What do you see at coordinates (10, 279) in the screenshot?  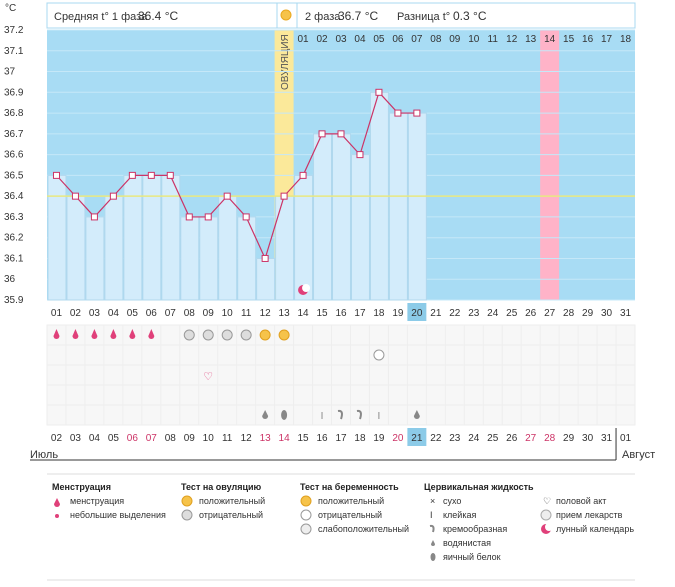 I see `y-tick-label: 36` at bounding box center [10, 279].